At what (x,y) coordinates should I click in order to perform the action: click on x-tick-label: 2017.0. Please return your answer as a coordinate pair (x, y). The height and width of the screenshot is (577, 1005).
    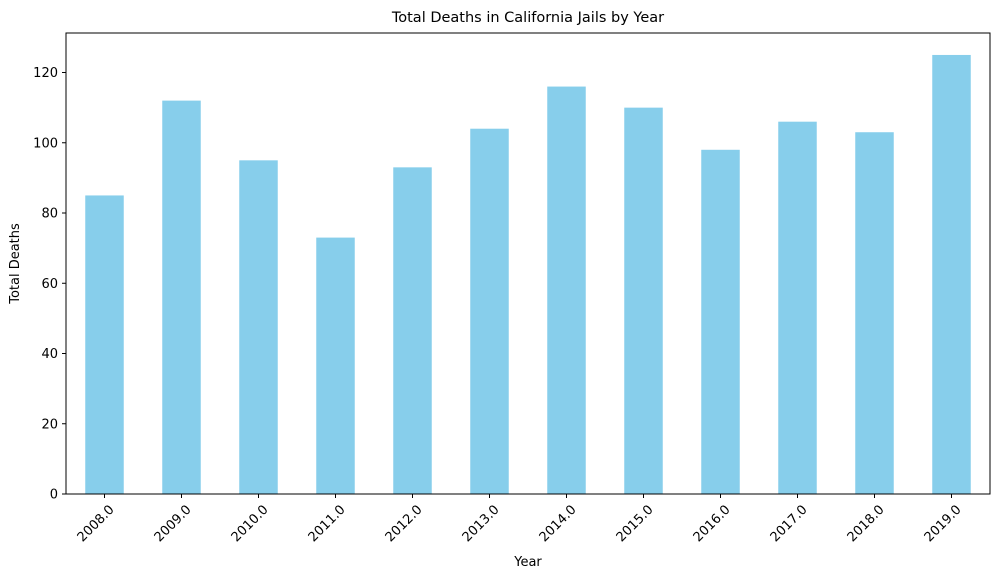
    Looking at the image, I should click on (789, 523).